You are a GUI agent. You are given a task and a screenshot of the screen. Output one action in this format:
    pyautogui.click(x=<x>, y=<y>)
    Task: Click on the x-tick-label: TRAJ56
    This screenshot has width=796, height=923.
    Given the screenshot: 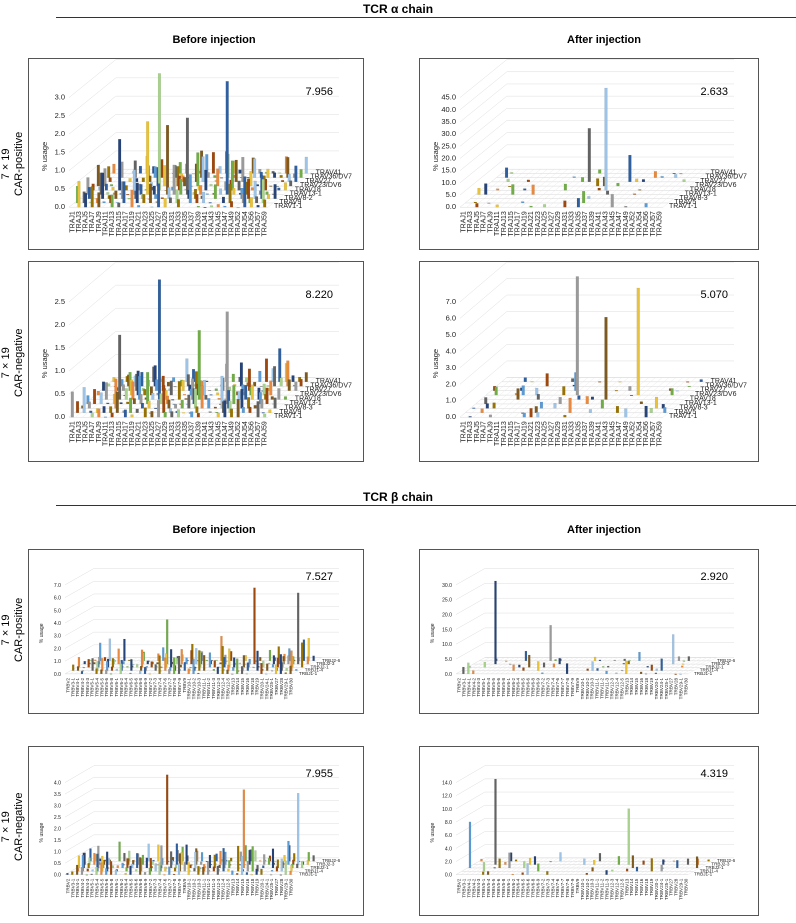 What is the action you would take?
    pyautogui.click(x=646, y=223)
    